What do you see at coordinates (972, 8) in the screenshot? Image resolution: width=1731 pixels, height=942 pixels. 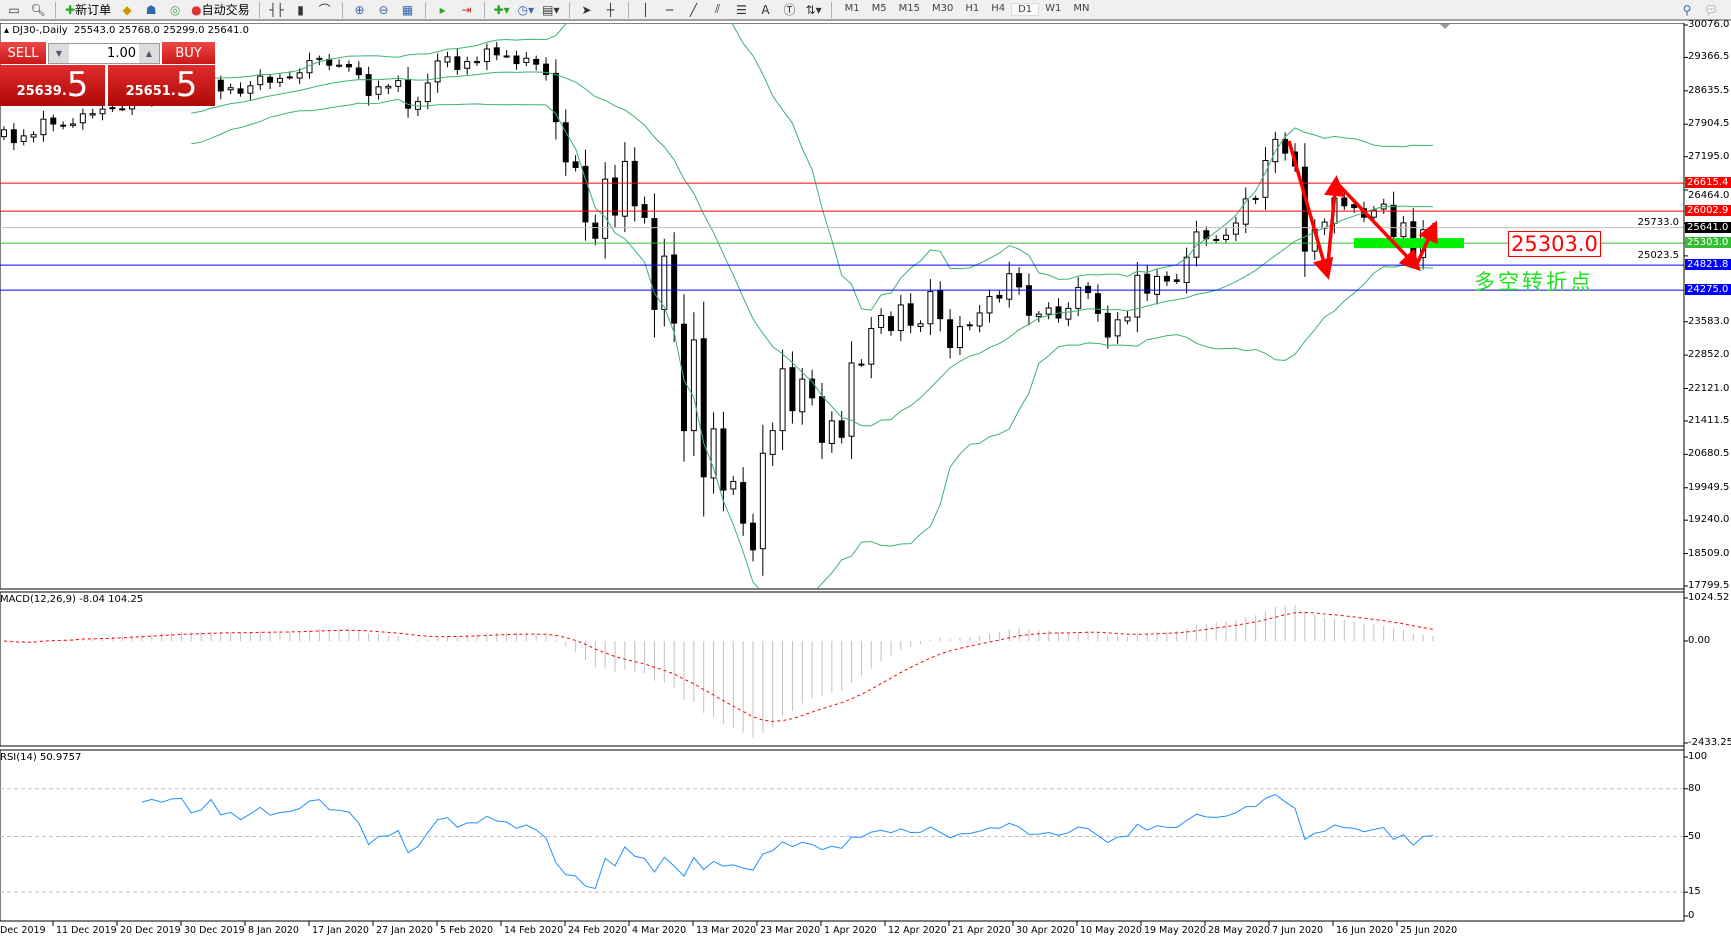 I see `timeframe-h1: H1` at bounding box center [972, 8].